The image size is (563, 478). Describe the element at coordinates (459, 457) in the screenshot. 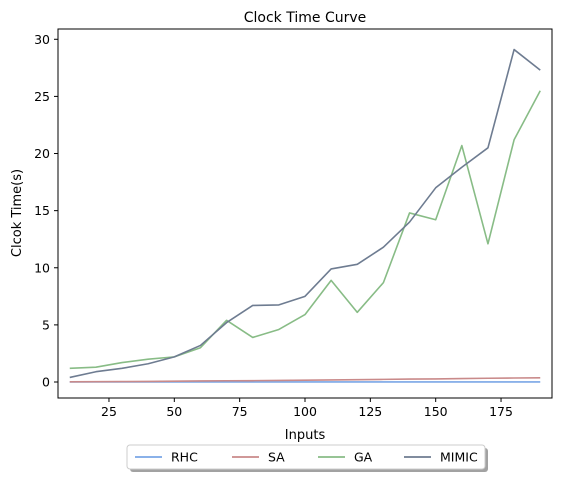

I see `legend-label-mimic: MIMIC` at that location.